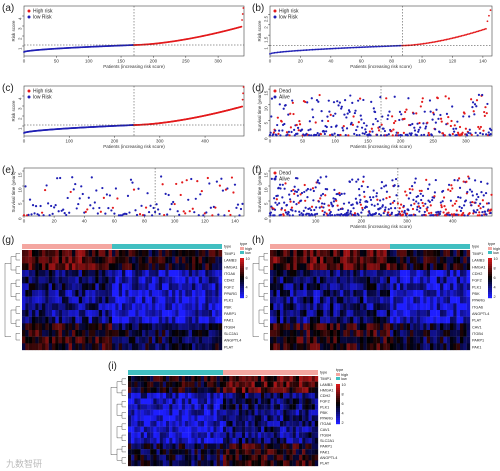  What do you see at coordinates (381, 31) in the screenshot?
I see `plot-frame-b` at bounding box center [381, 31].